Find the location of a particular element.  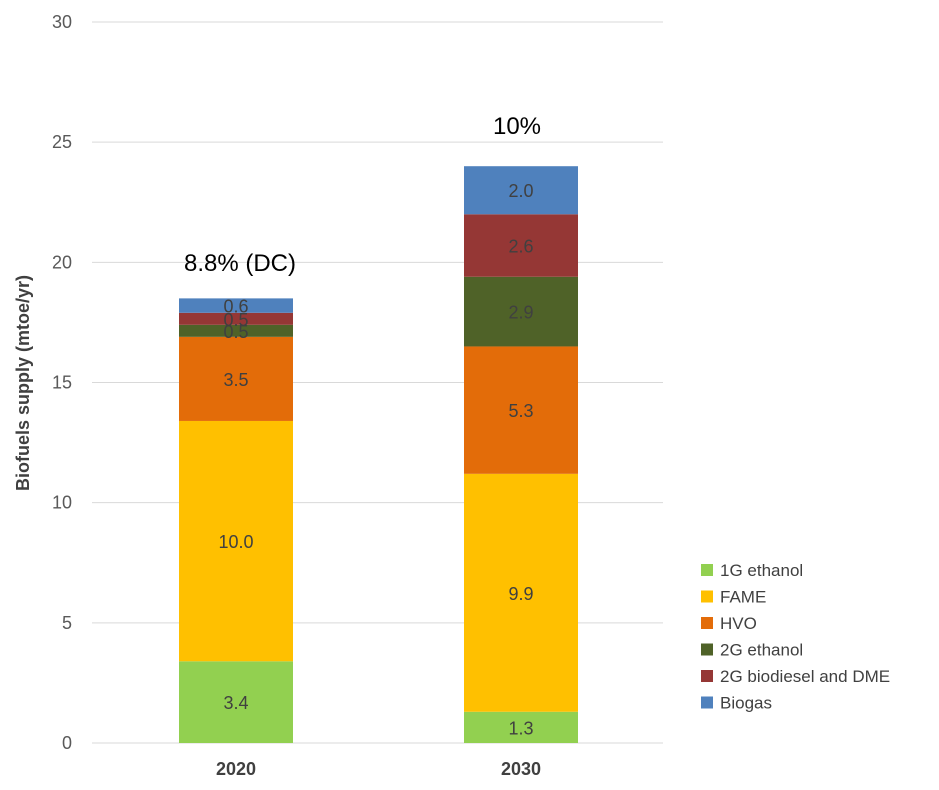

legend-label: Biogas is located at coordinates (746, 703).